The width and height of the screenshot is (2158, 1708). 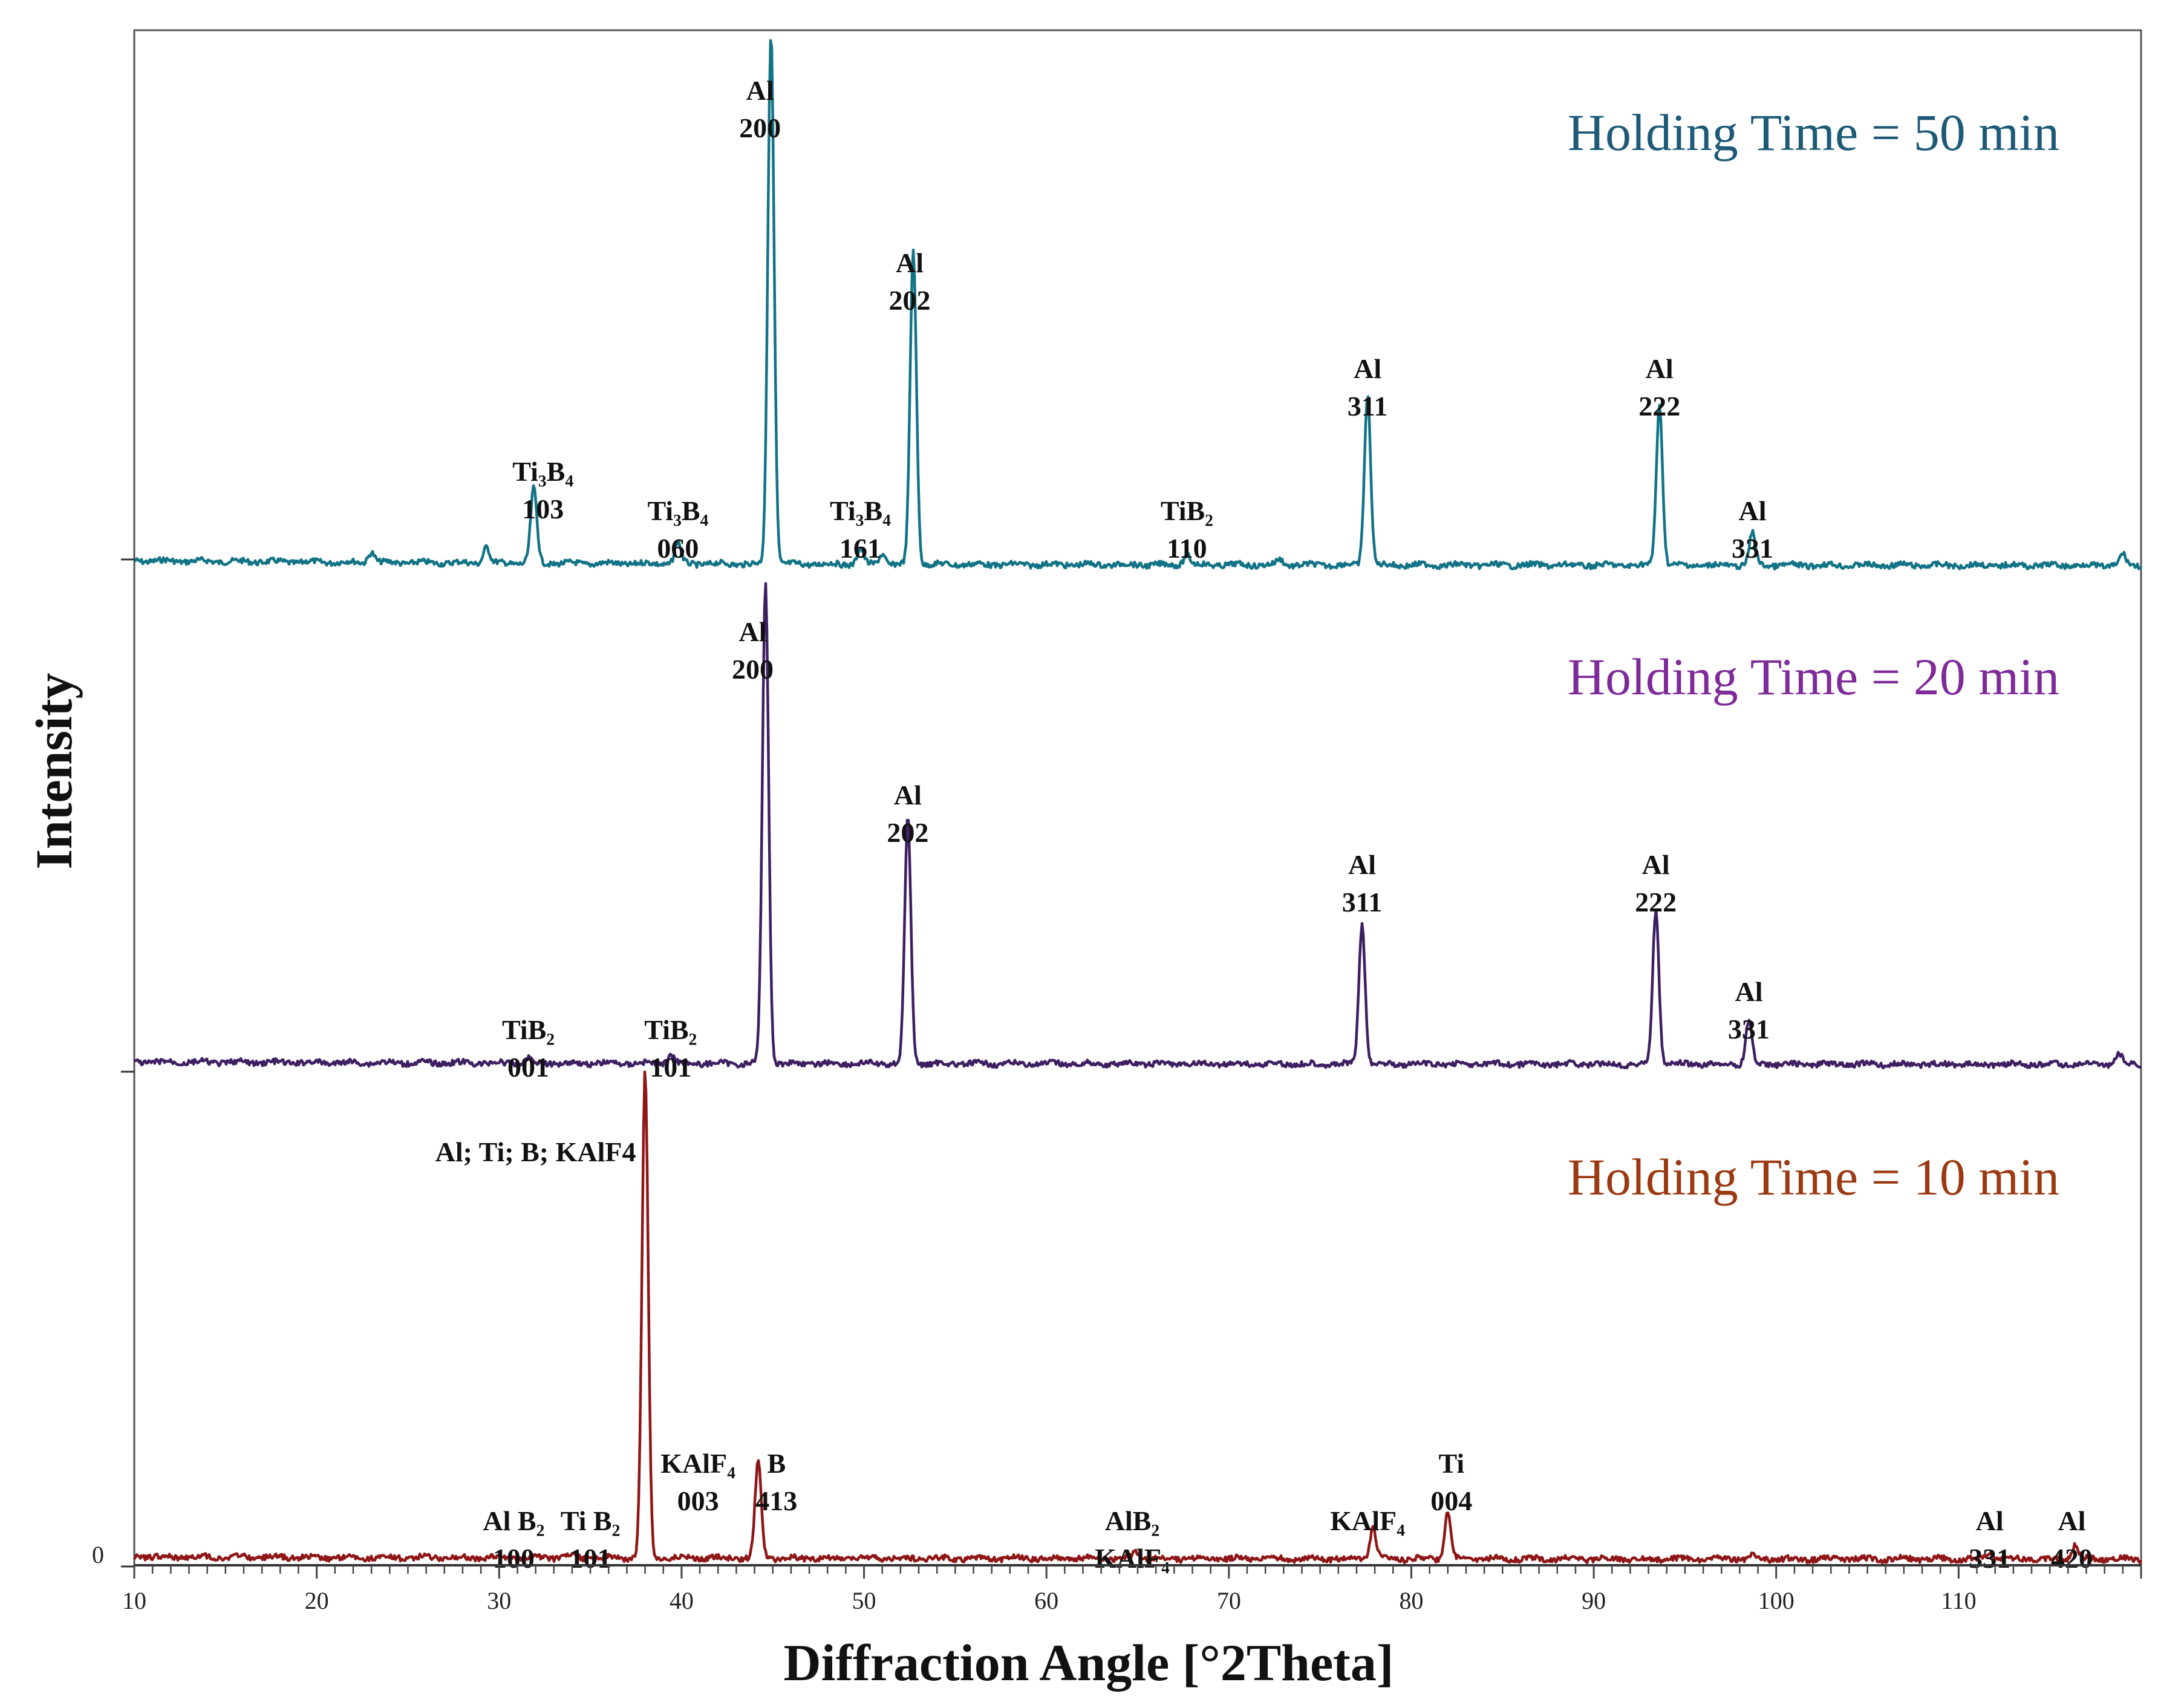 I want to click on x-tick-label: 10, so click(x=134, y=1600).